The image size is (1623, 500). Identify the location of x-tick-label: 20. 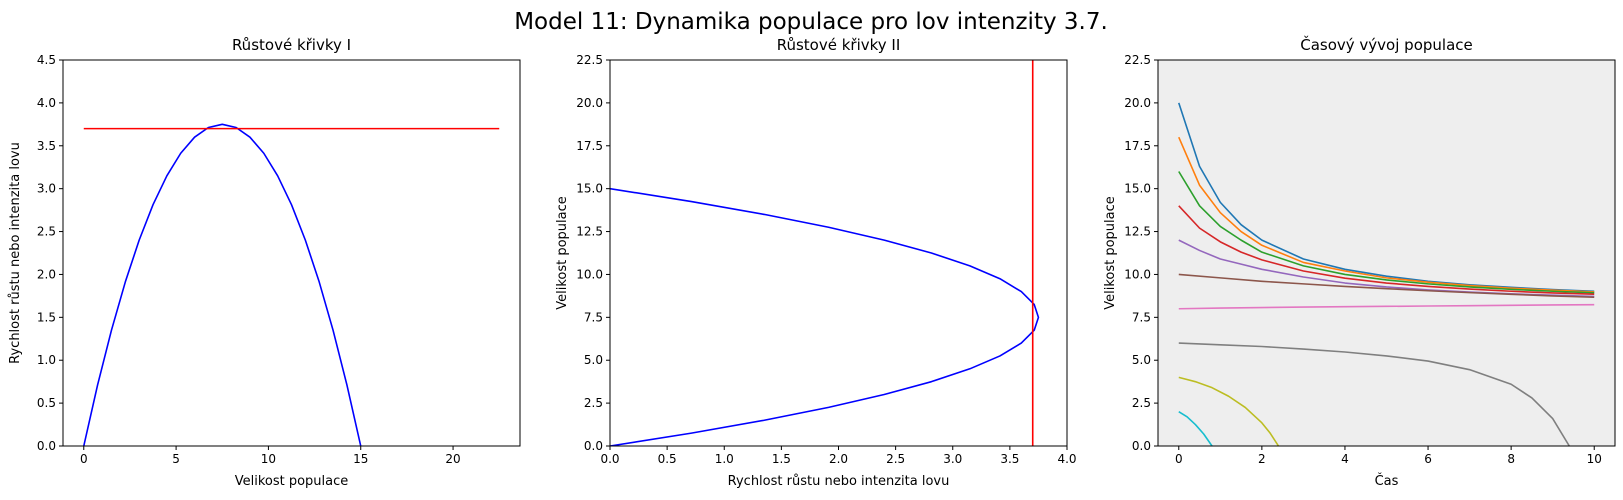
(452, 459).